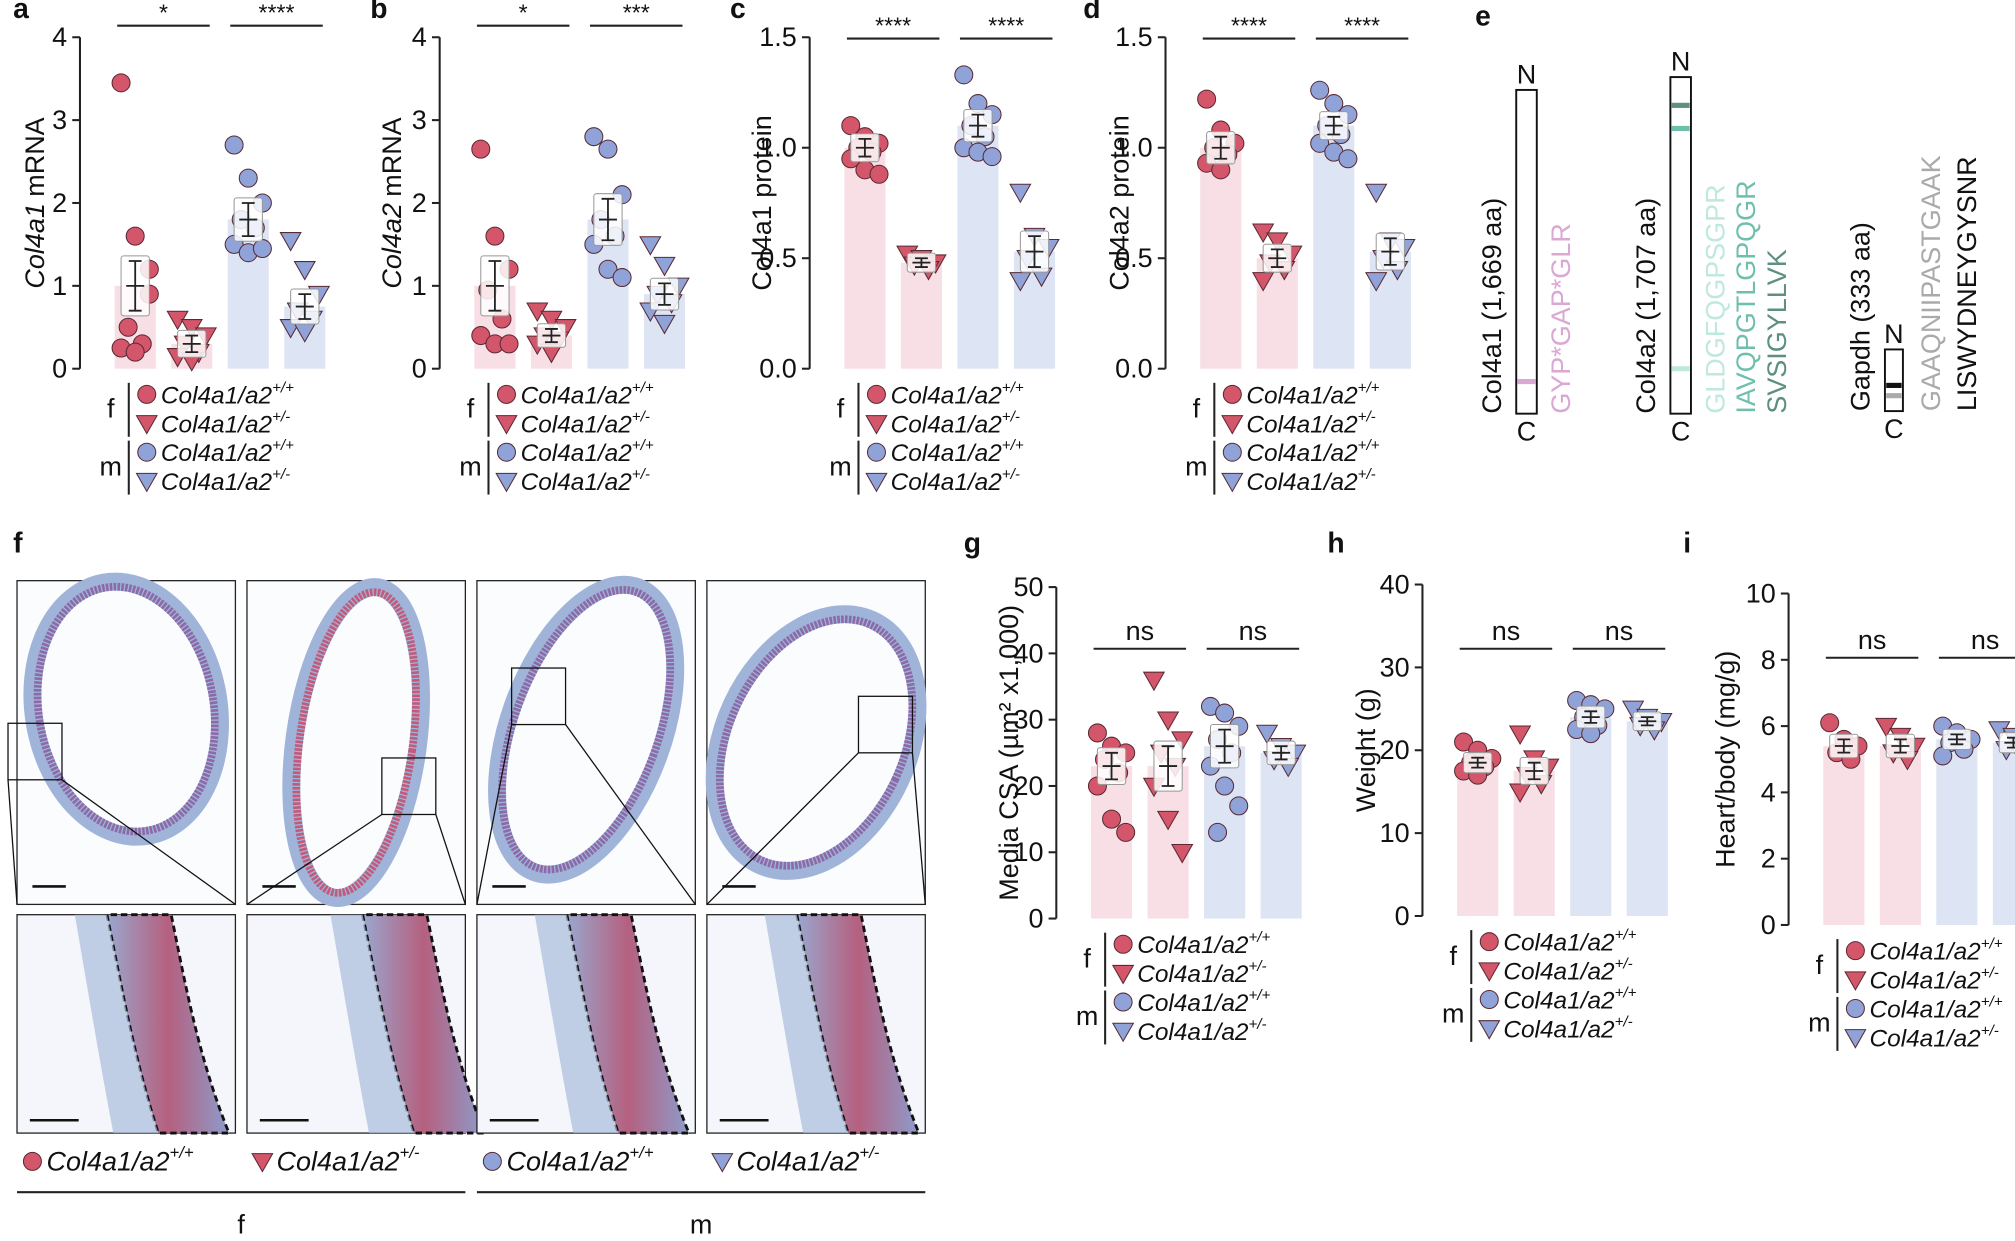 The image size is (2015, 1241). I want to click on y-axis-label: Media CSA (µm² x1,000), so click(1009, 753).